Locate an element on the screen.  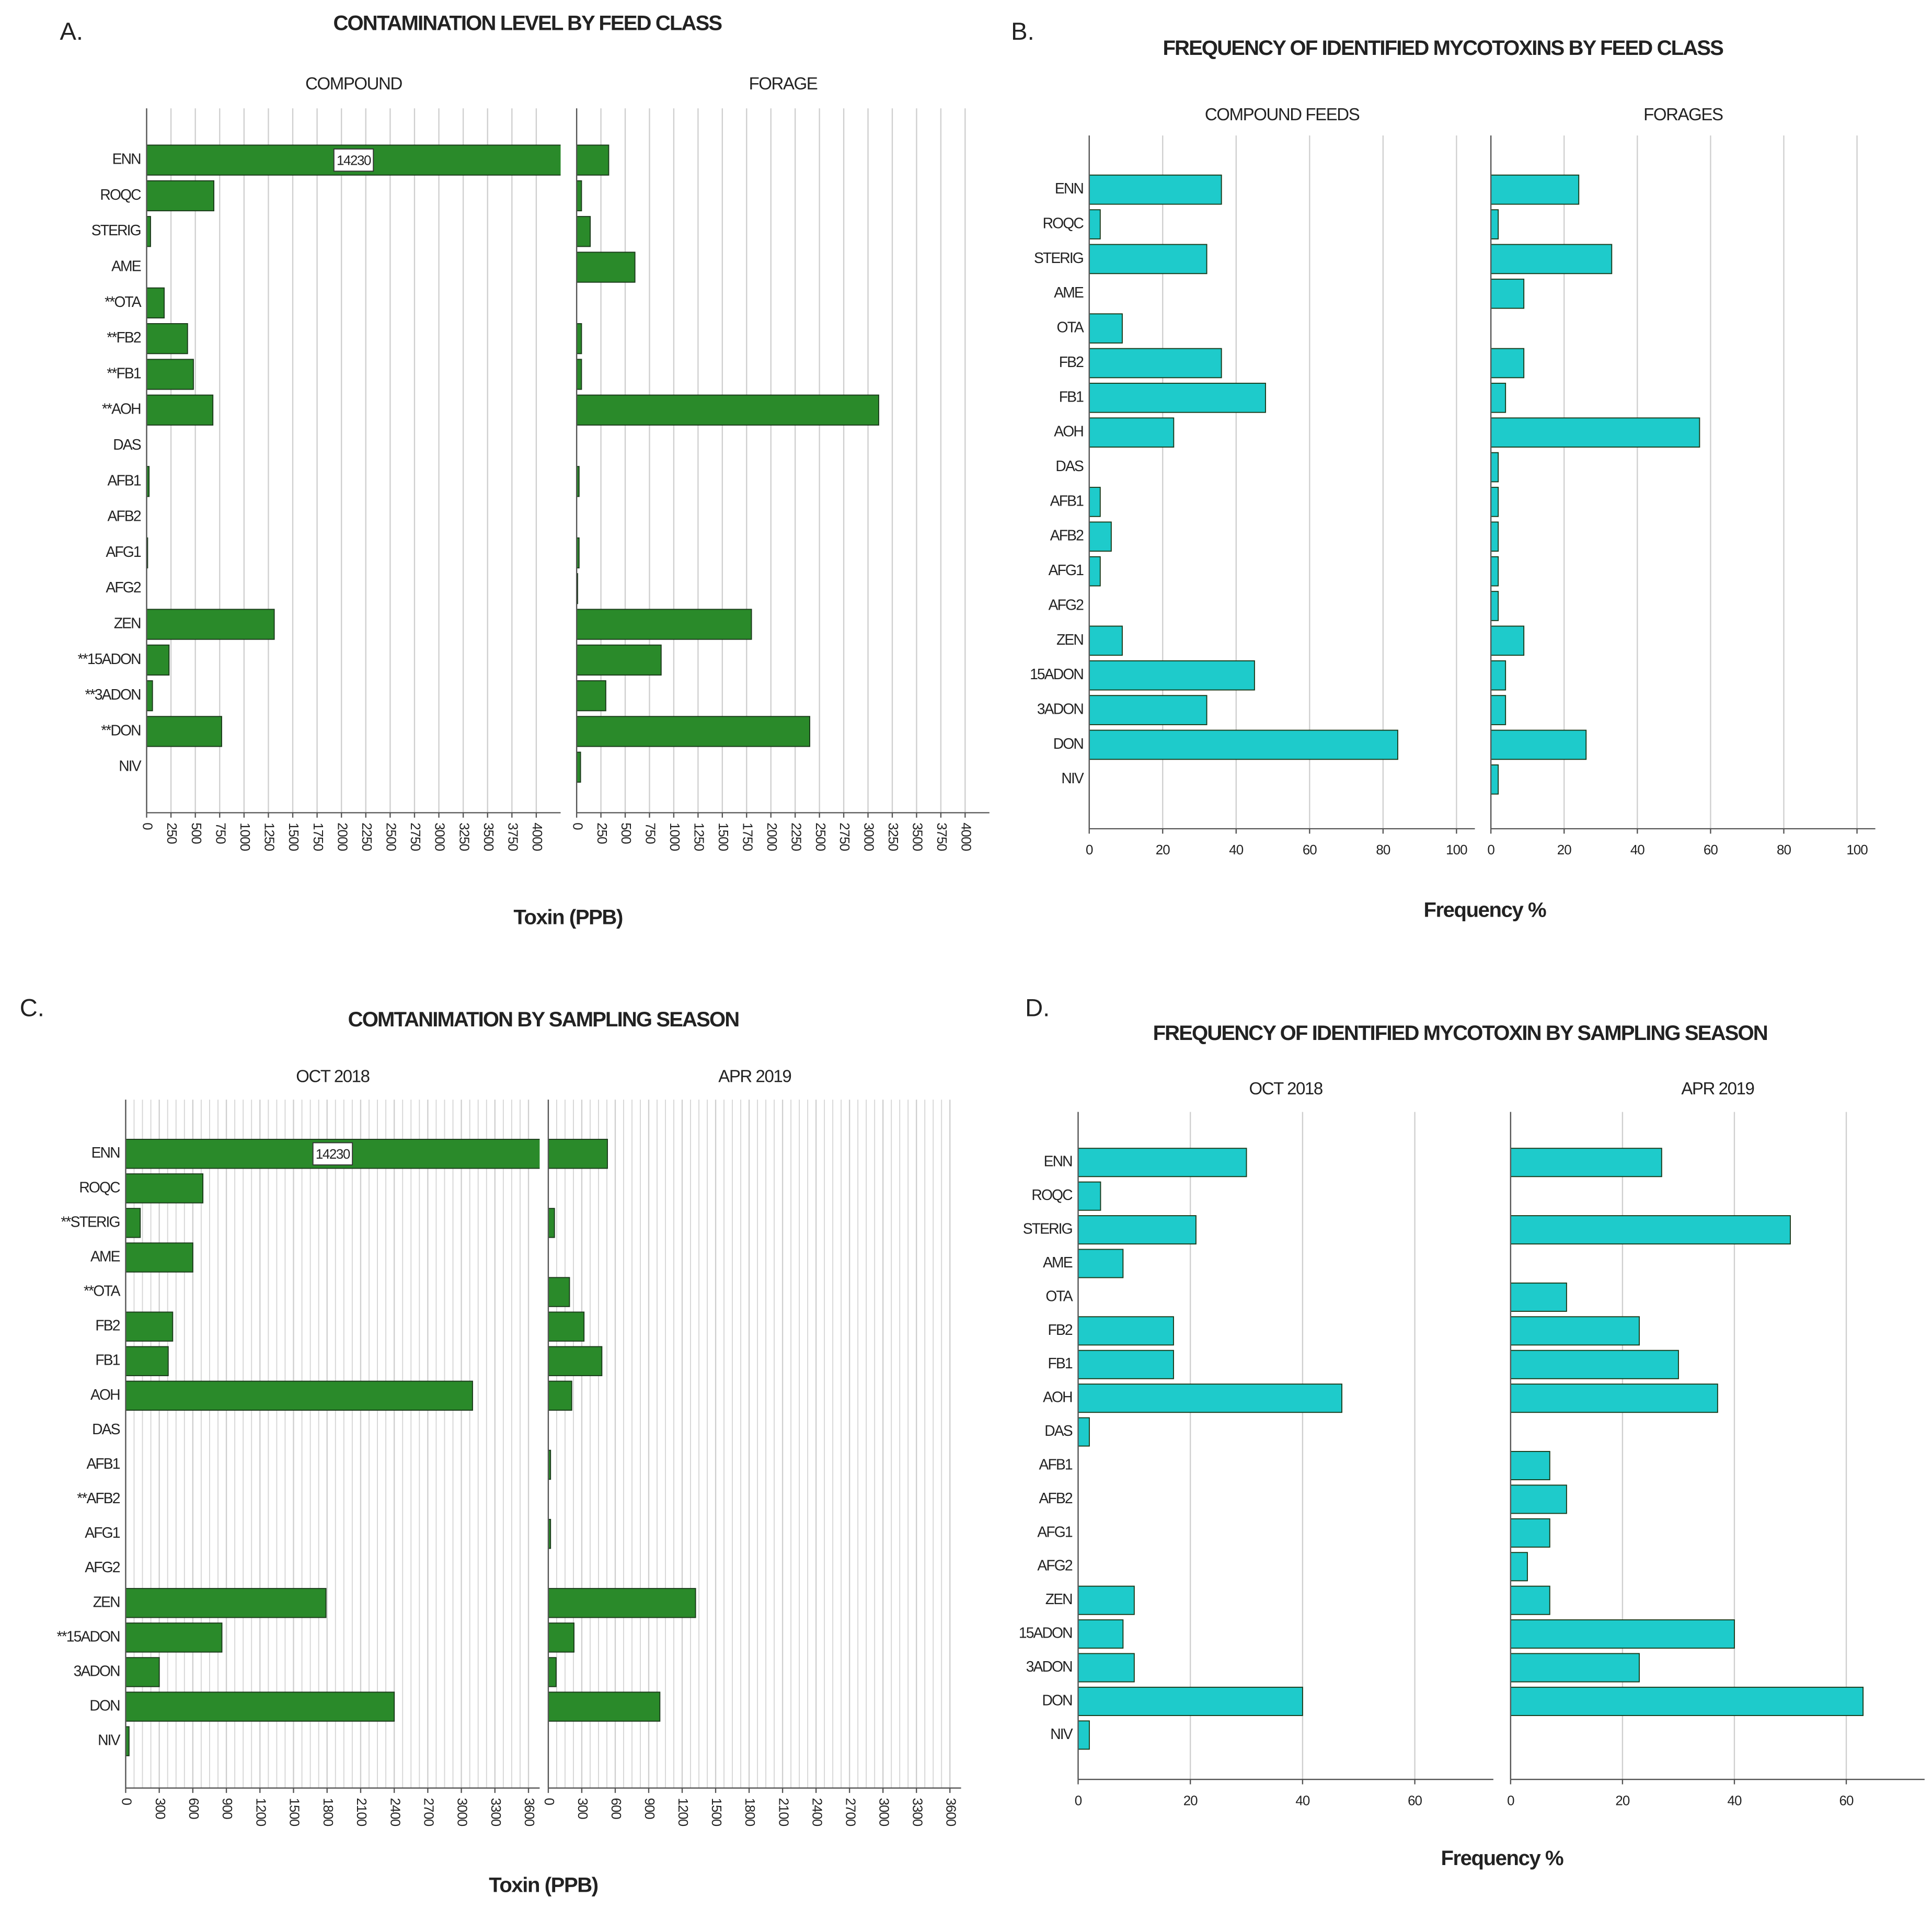
x-axis-label: Frequency % is located at coordinates (1502, 1858).